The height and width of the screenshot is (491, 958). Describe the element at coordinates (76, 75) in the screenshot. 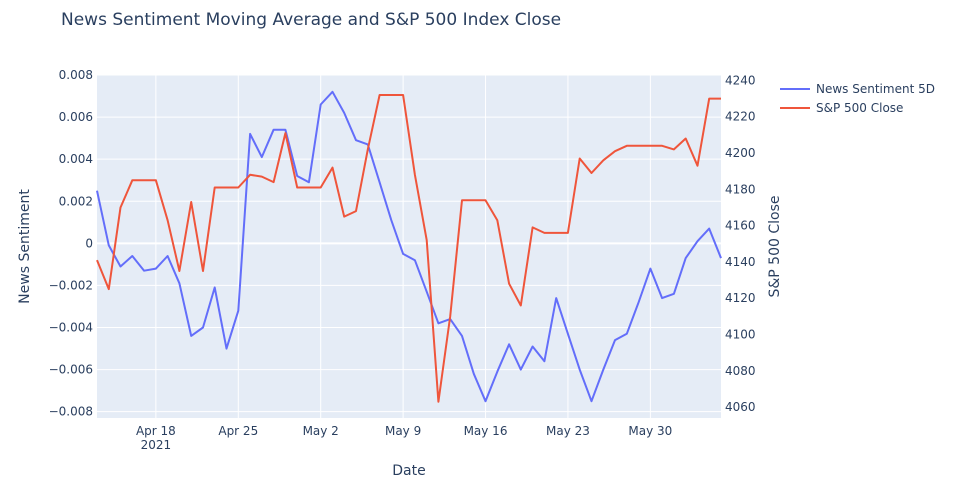

I see `left-y-tick-label: 0.008` at that location.